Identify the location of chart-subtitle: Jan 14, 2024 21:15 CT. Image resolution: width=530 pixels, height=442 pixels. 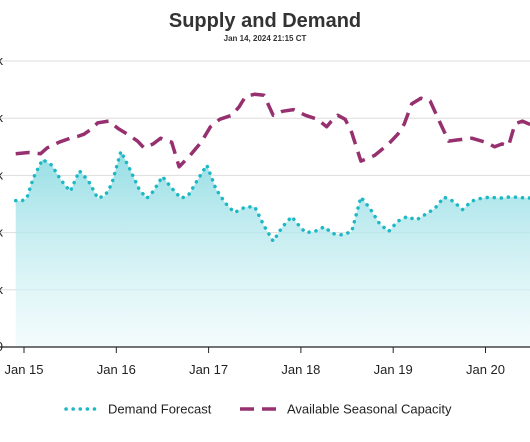
(265, 38).